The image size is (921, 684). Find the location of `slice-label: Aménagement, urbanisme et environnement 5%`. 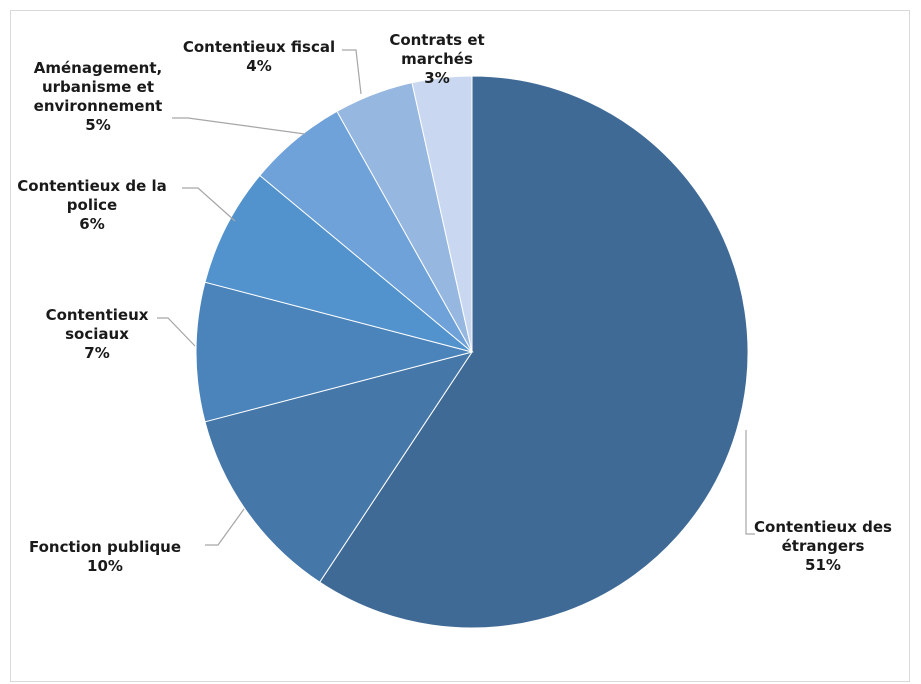

slice-label: Aménagement, urbanisme et environnement 5% is located at coordinates (98, 96).